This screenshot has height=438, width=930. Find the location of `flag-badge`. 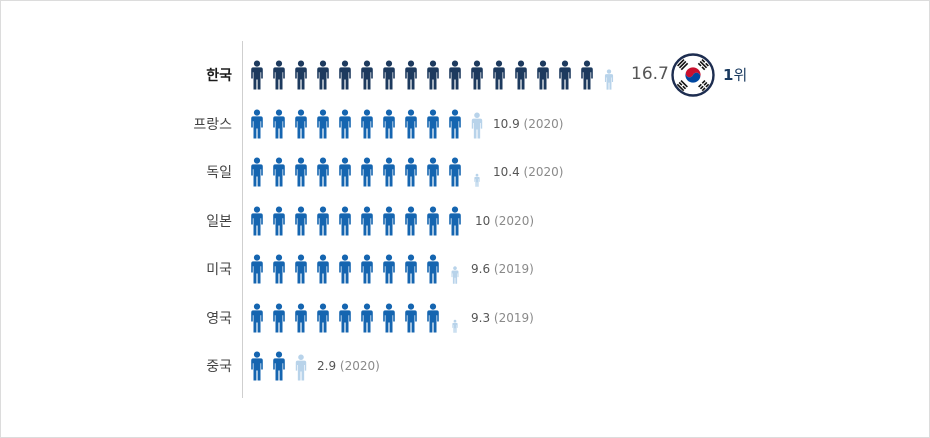

flag-badge is located at coordinates (693, 77).